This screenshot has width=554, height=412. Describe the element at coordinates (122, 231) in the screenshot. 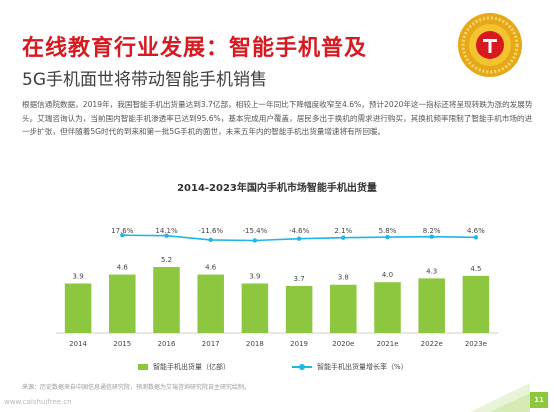

I see `growth-label-2015: 17.6%` at that location.